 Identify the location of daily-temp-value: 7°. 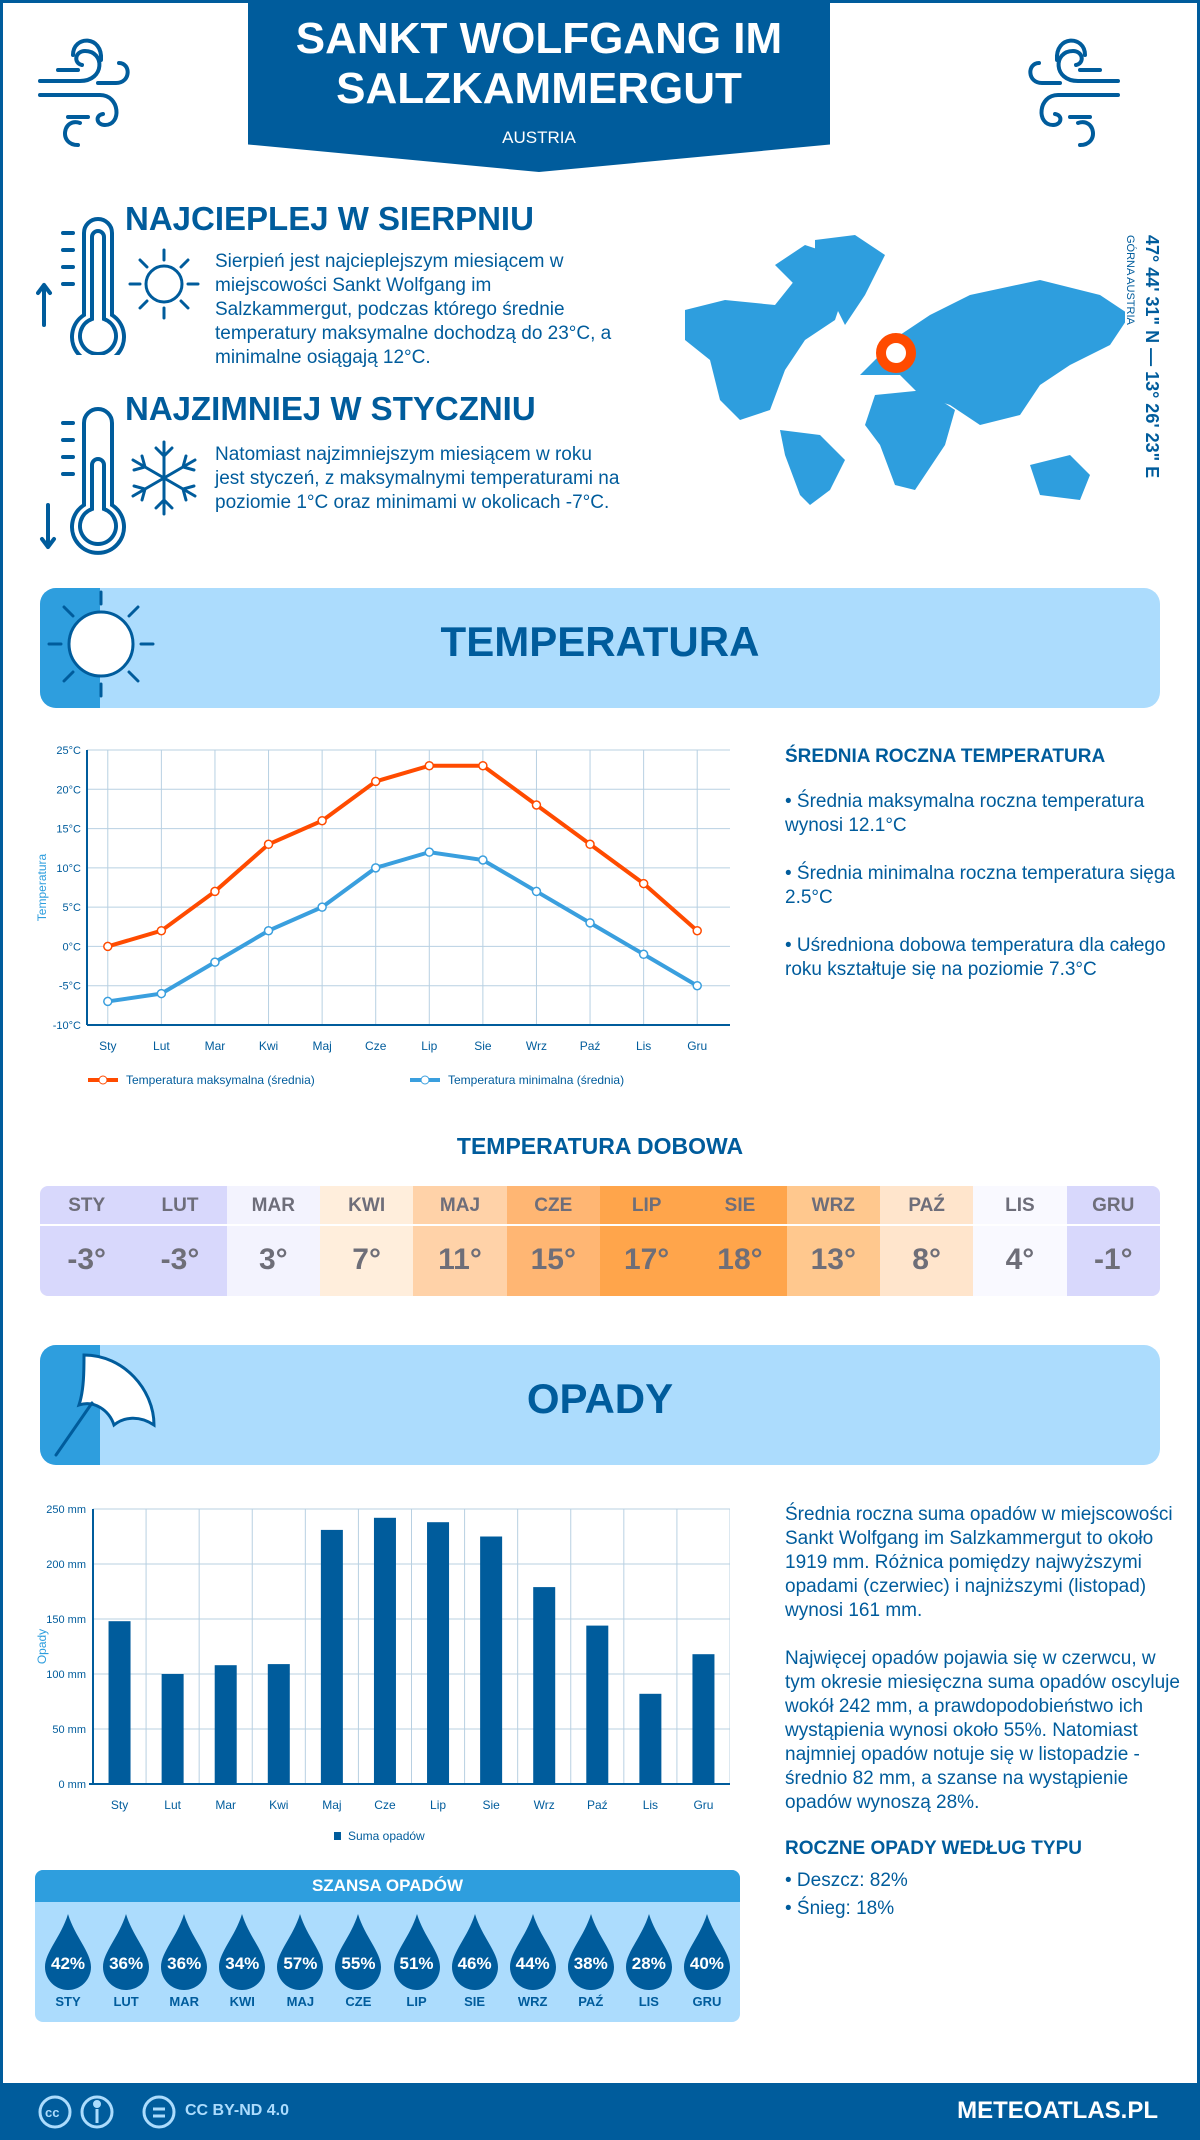
(366, 1259).